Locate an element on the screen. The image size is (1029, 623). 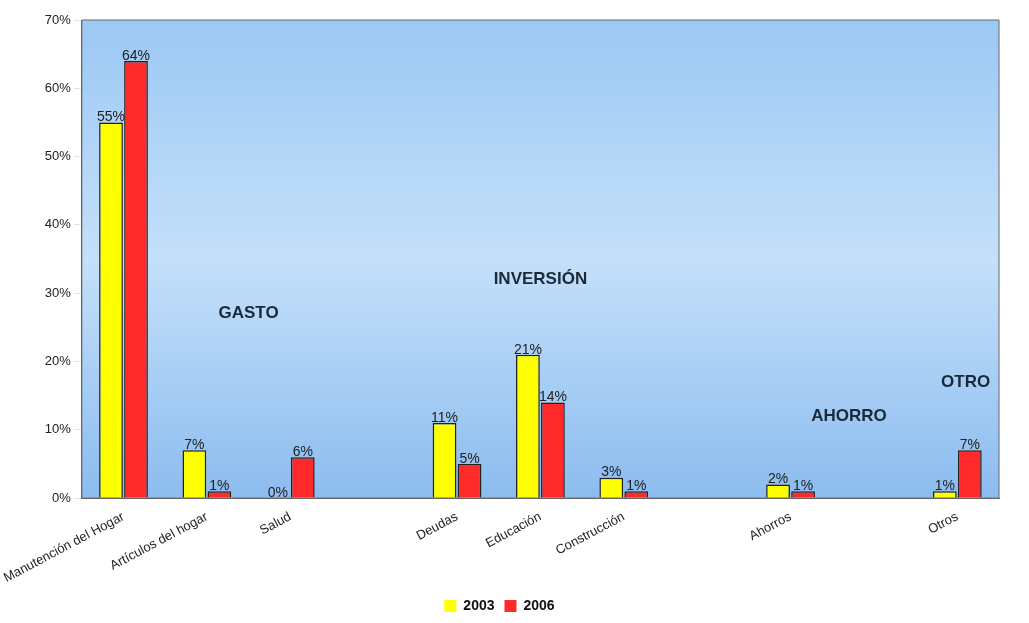
data-label: 11% is located at coordinates (445, 416).